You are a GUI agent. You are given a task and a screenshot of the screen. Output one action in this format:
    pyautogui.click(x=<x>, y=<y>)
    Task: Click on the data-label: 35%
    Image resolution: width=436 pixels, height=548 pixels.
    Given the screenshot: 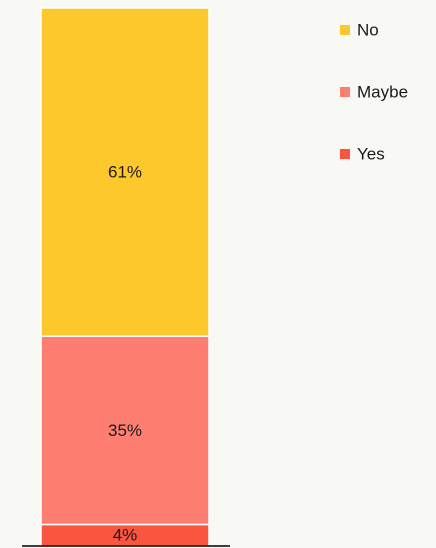 What is the action you would take?
    pyautogui.click(x=125, y=430)
    